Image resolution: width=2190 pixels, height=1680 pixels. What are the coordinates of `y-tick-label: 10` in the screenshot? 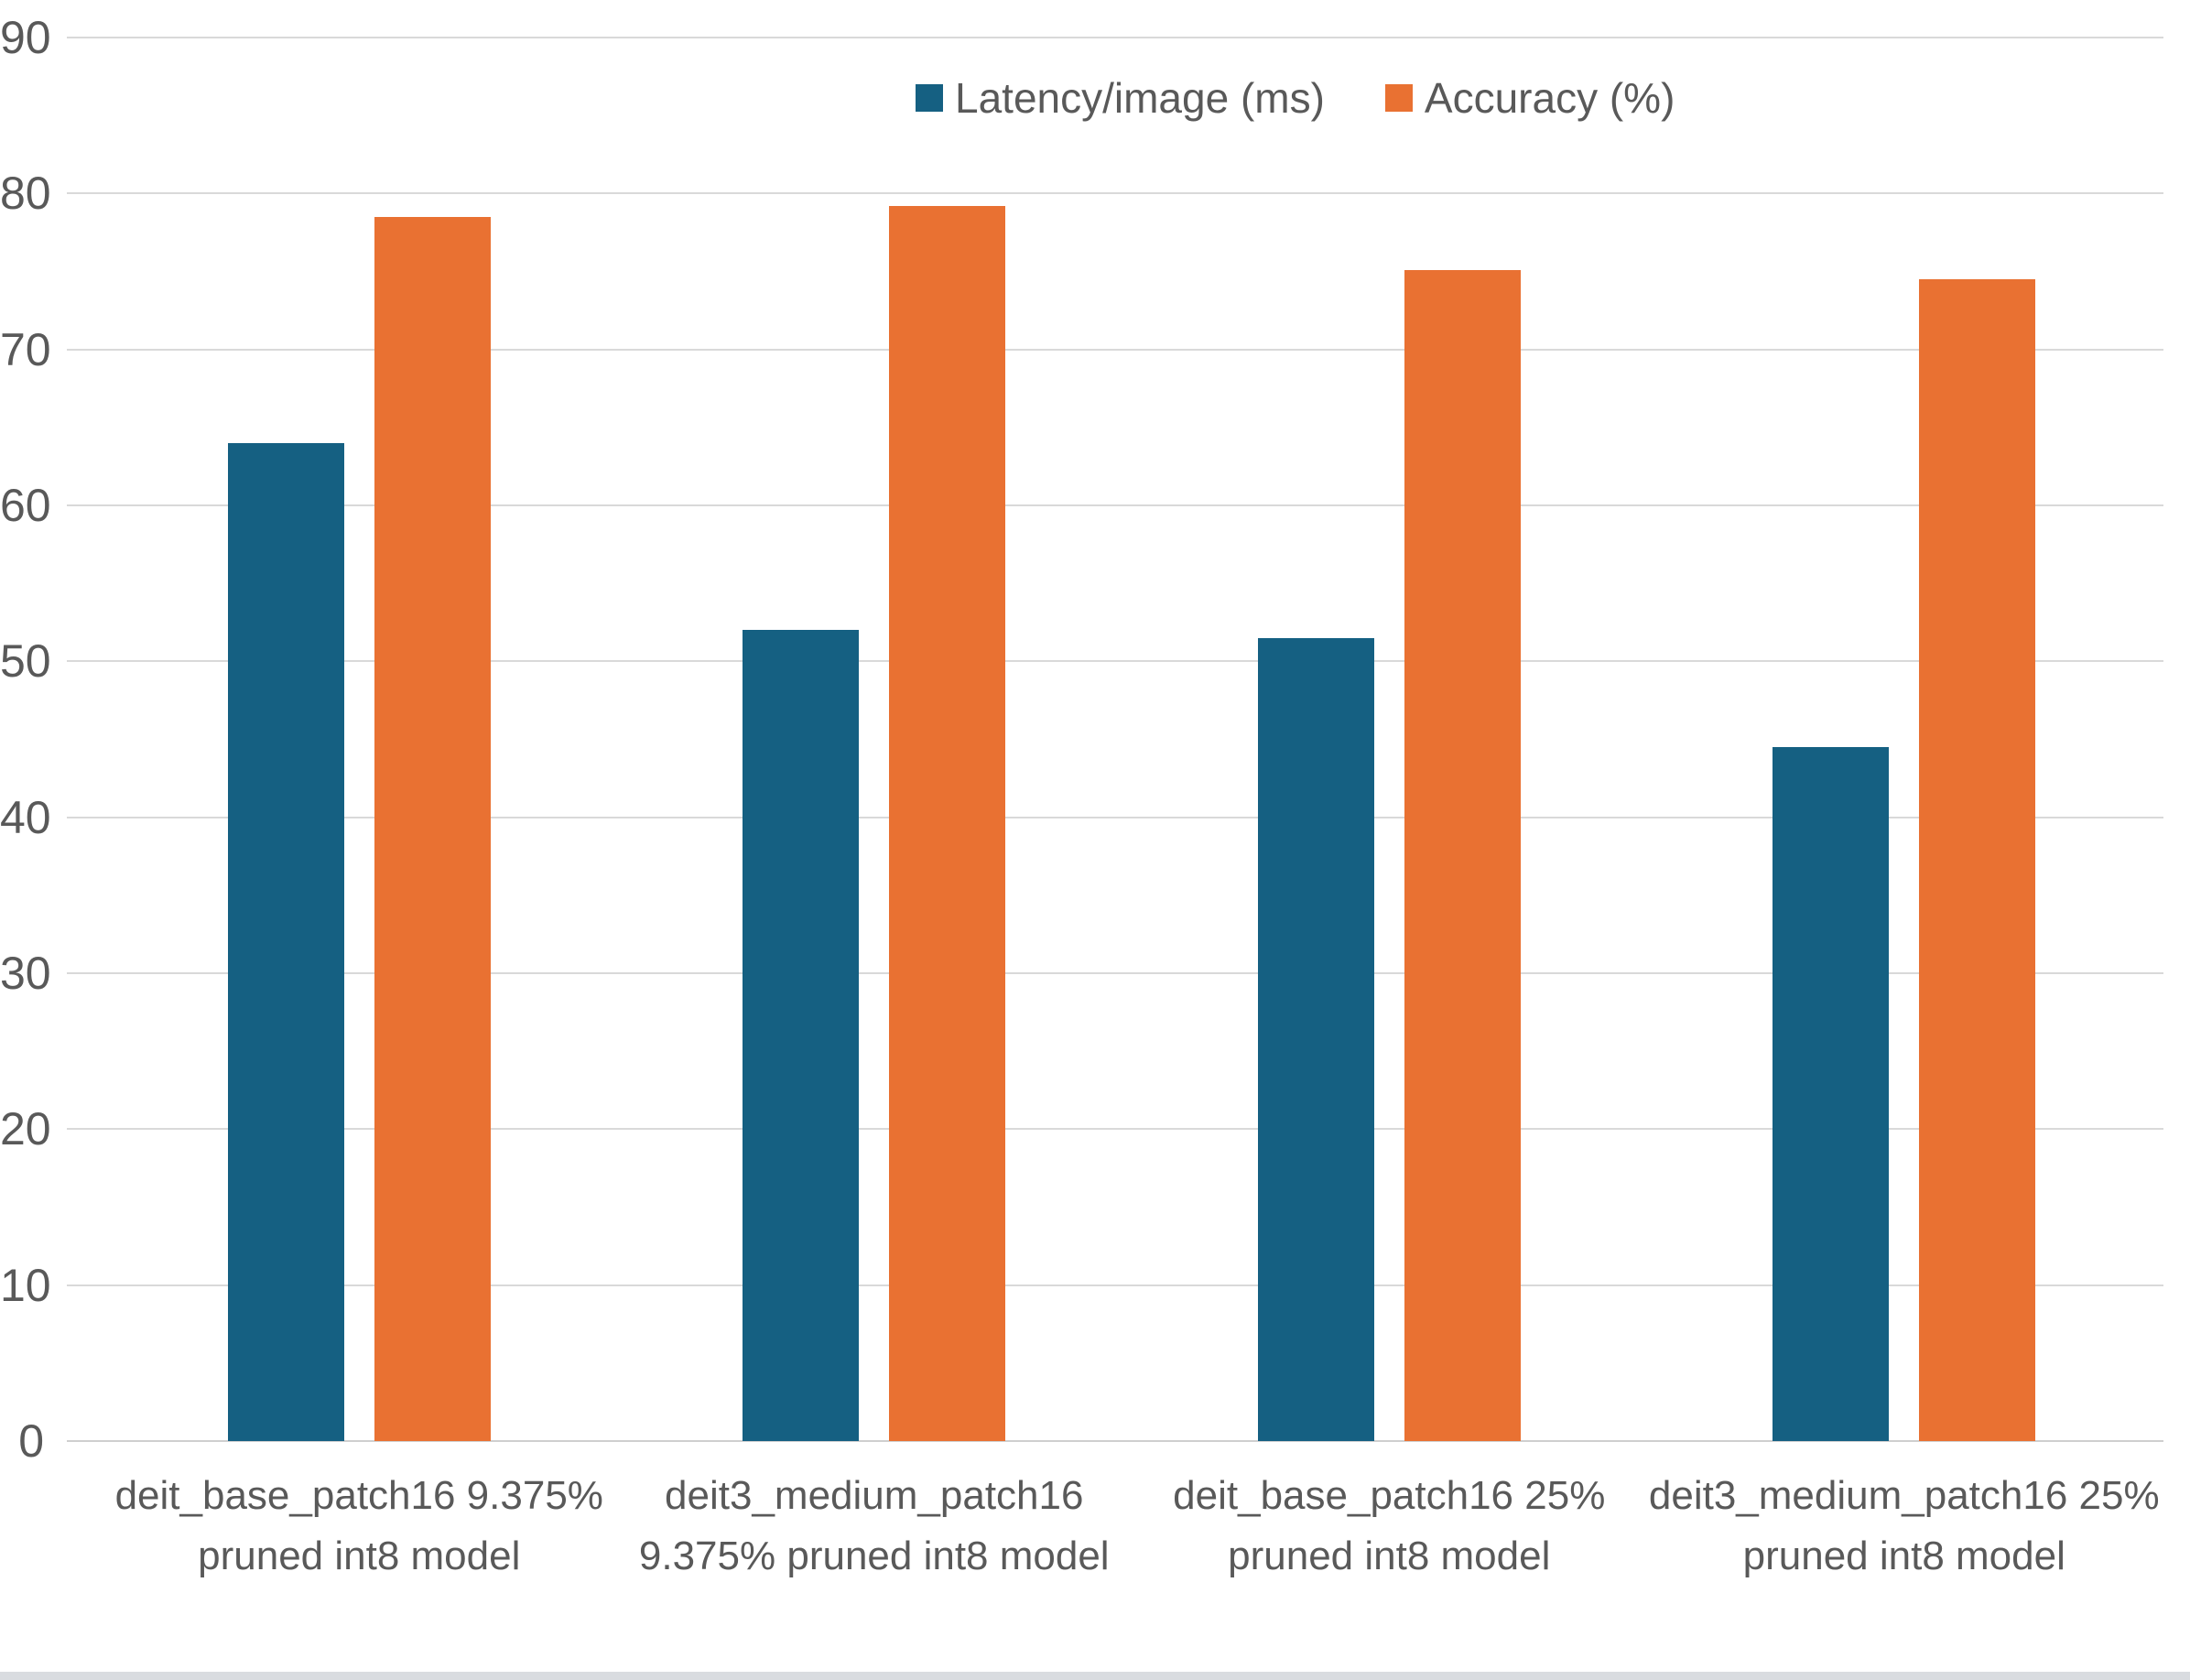 It's located at (25, 1285).